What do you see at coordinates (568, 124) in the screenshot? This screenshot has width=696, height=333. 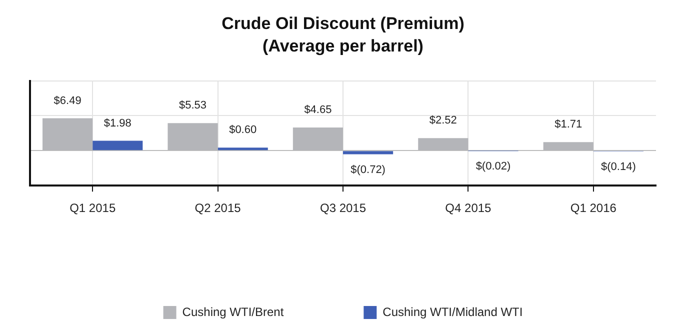 I see `data-label: $1.71` at bounding box center [568, 124].